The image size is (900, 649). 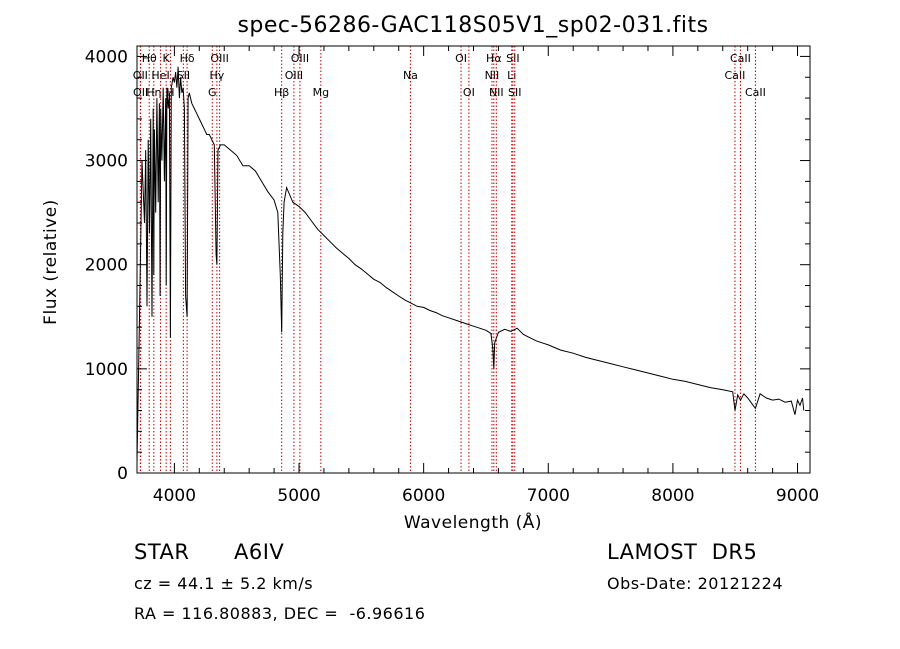 What do you see at coordinates (735, 75) in the screenshot?
I see `line-label-25: CaII` at bounding box center [735, 75].